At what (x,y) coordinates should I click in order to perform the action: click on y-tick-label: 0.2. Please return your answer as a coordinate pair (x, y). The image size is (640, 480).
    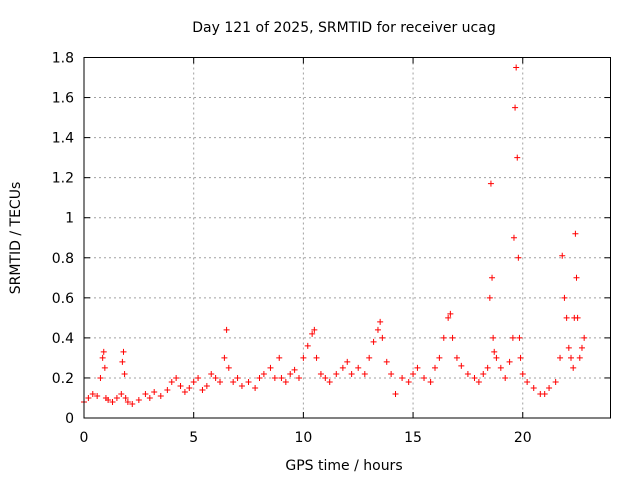
    Looking at the image, I should click on (63, 379).